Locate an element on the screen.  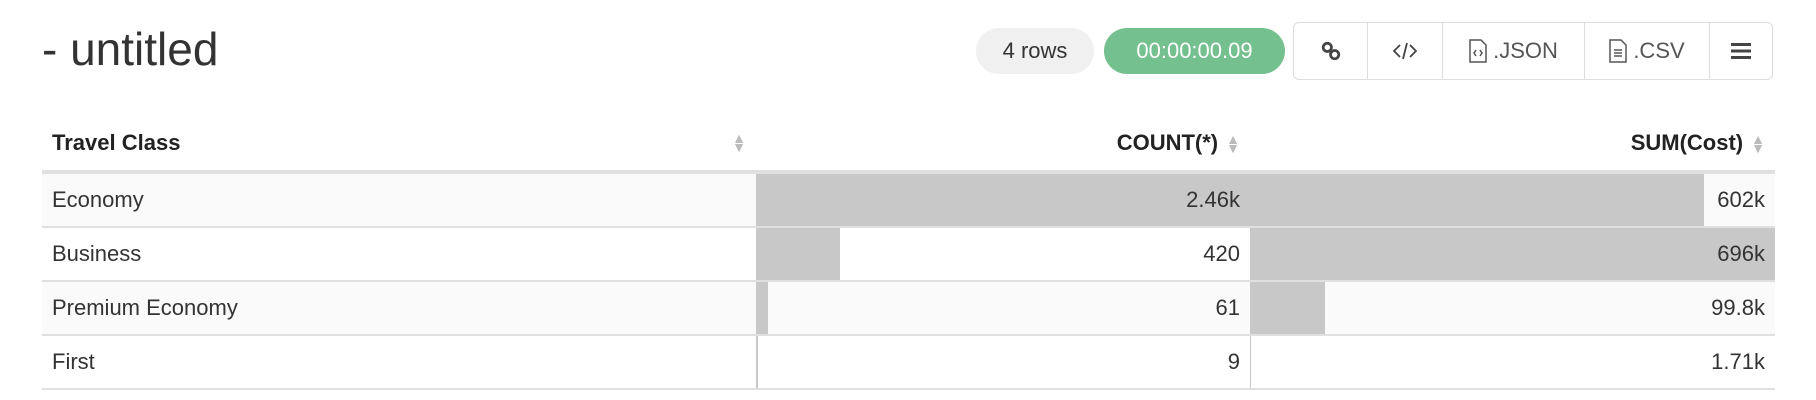
export-csv-button: .CSV is located at coordinates (1647, 51).